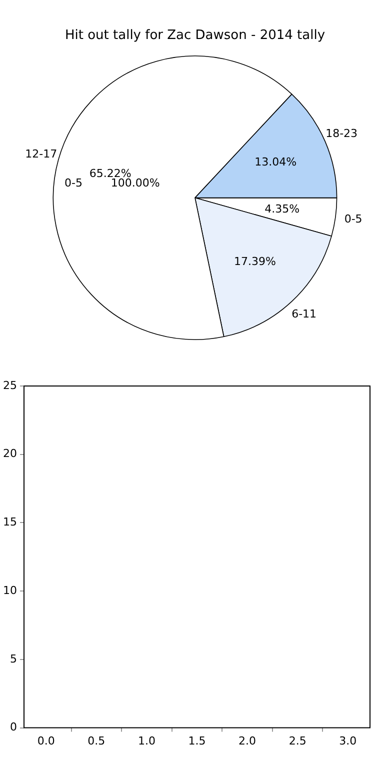  What do you see at coordinates (282, 209) in the screenshot?
I see `data-label: 4.35%` at bounding box center [282, 209].